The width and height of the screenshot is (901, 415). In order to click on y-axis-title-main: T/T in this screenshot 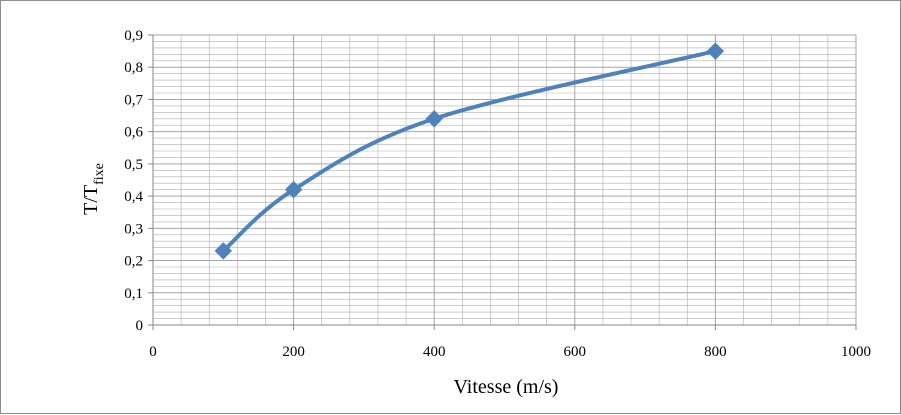, I will do `click(91, 200)`.